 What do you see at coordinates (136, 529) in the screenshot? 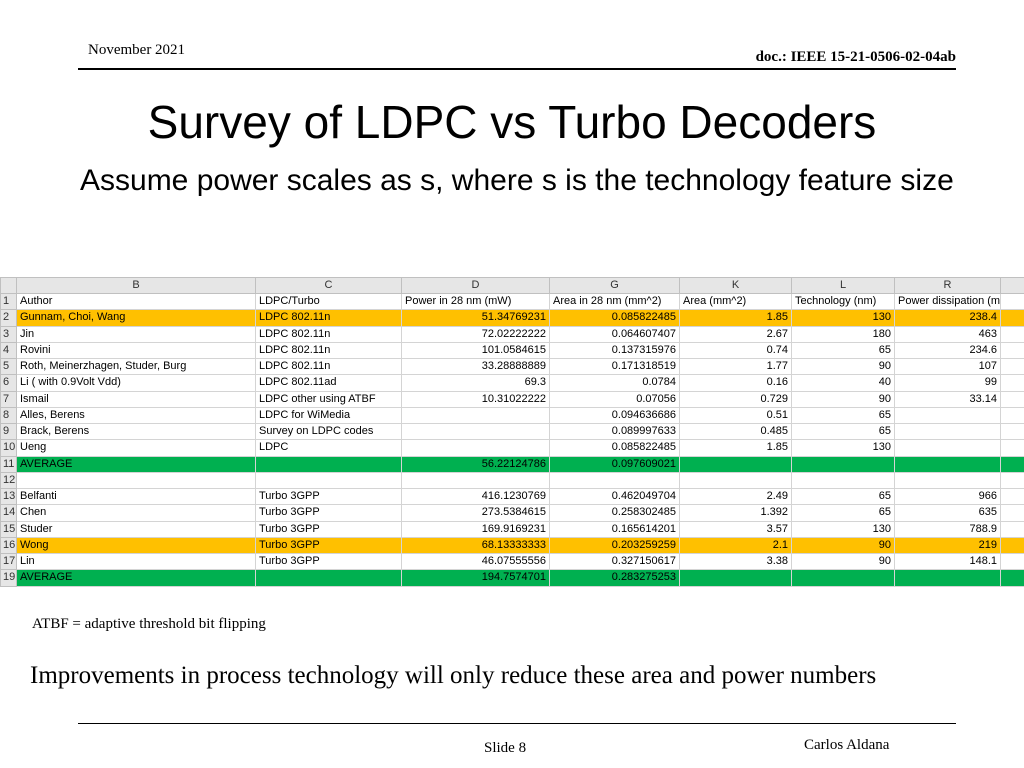
I see `table-cell: Studer` at bounding box center [136, 529].